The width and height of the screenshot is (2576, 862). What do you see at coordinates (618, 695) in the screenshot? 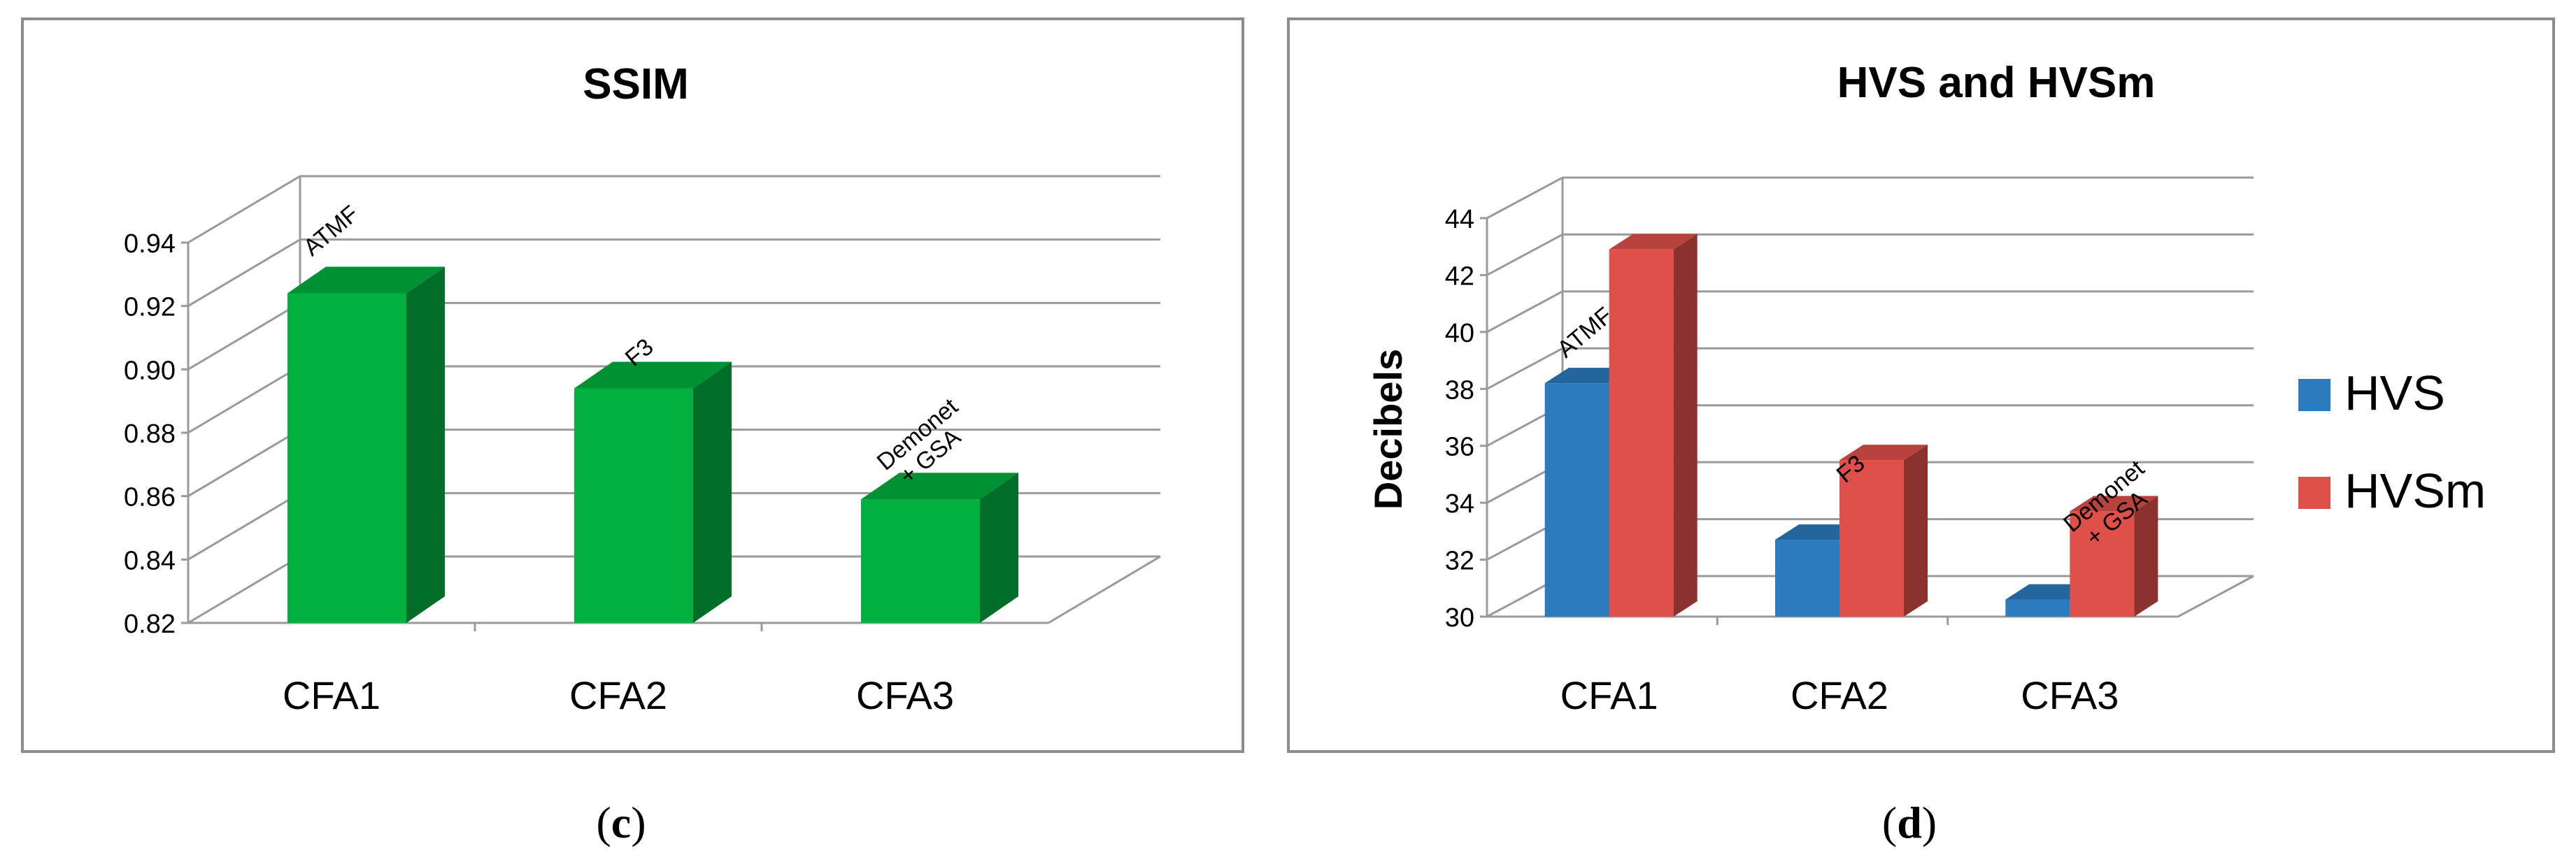
I see `ssim-x-tick-label: CFA2` at bounding box center [618, 695].